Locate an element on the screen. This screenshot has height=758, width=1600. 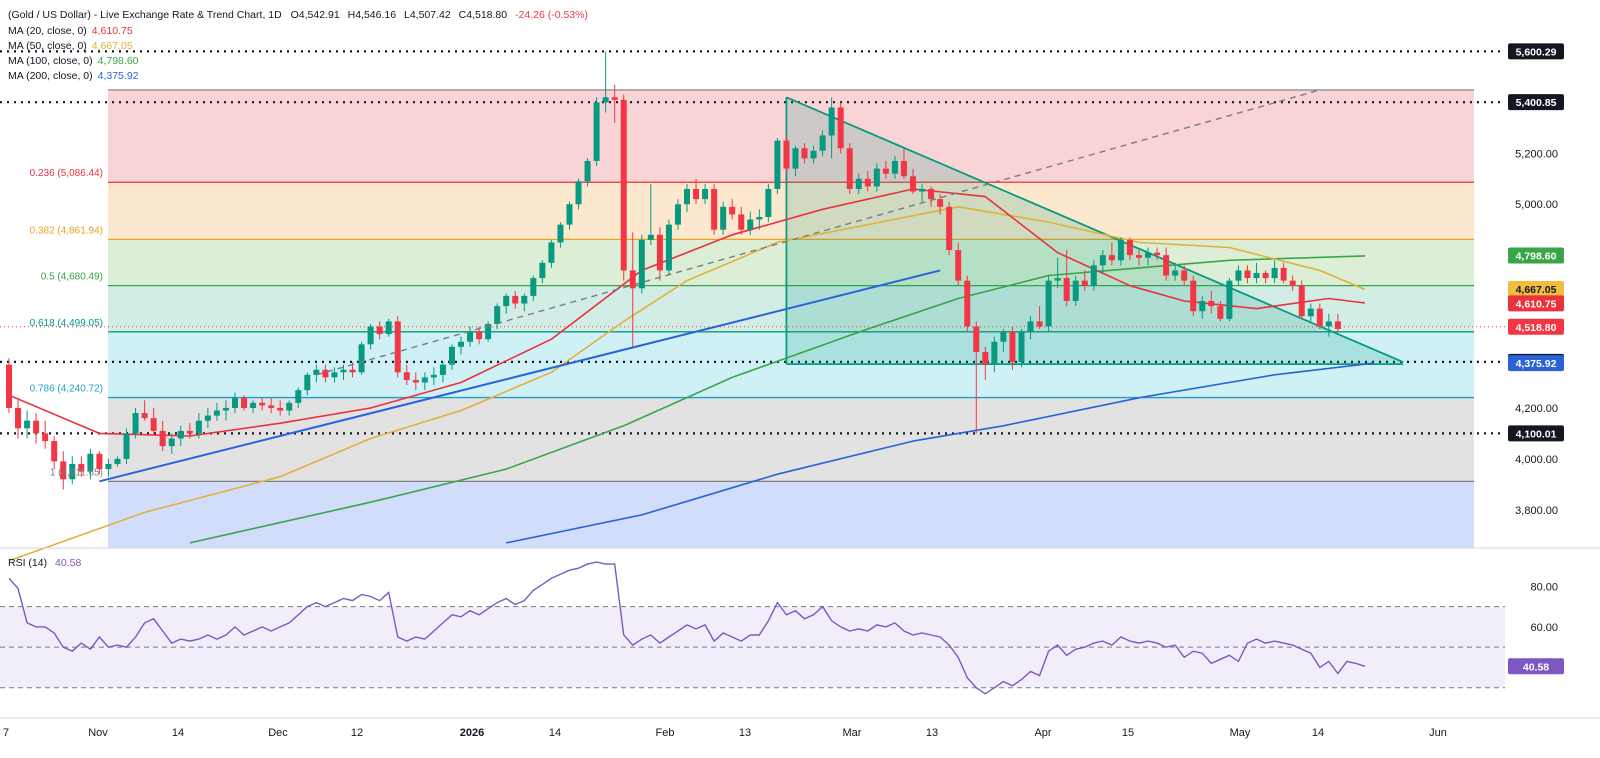
rsi-label: RSI (14) is located at coordinates (27, 563).